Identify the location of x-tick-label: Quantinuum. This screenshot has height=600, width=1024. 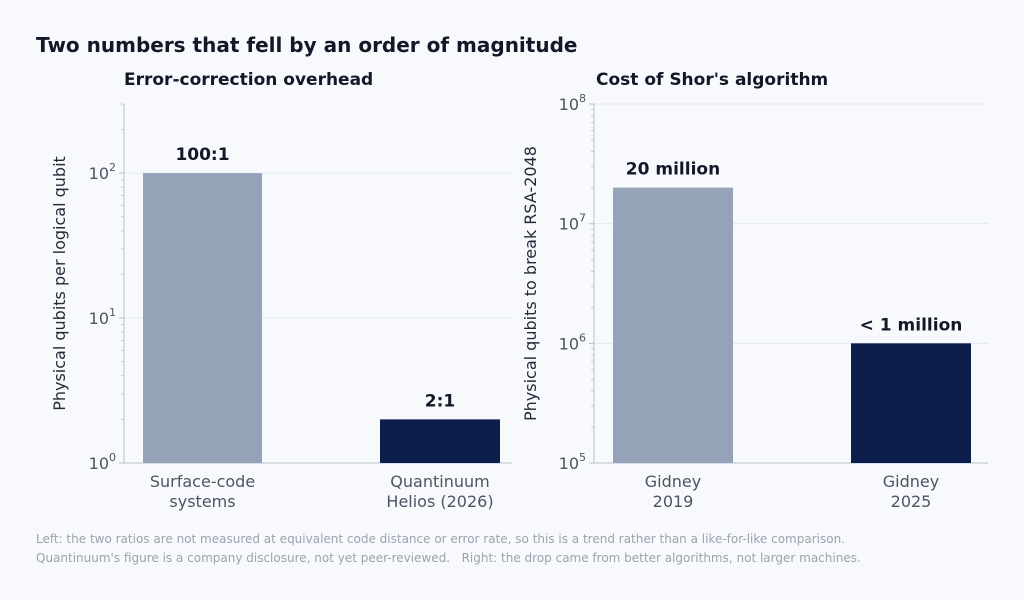
(439, 481).